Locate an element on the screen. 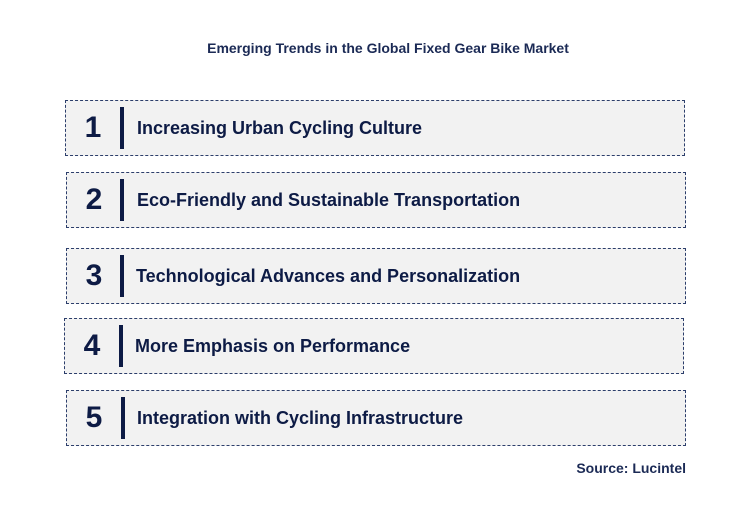 This screenshot has height=513, width=742. trend-number-3: 3 is located at coordinates (94, 275).